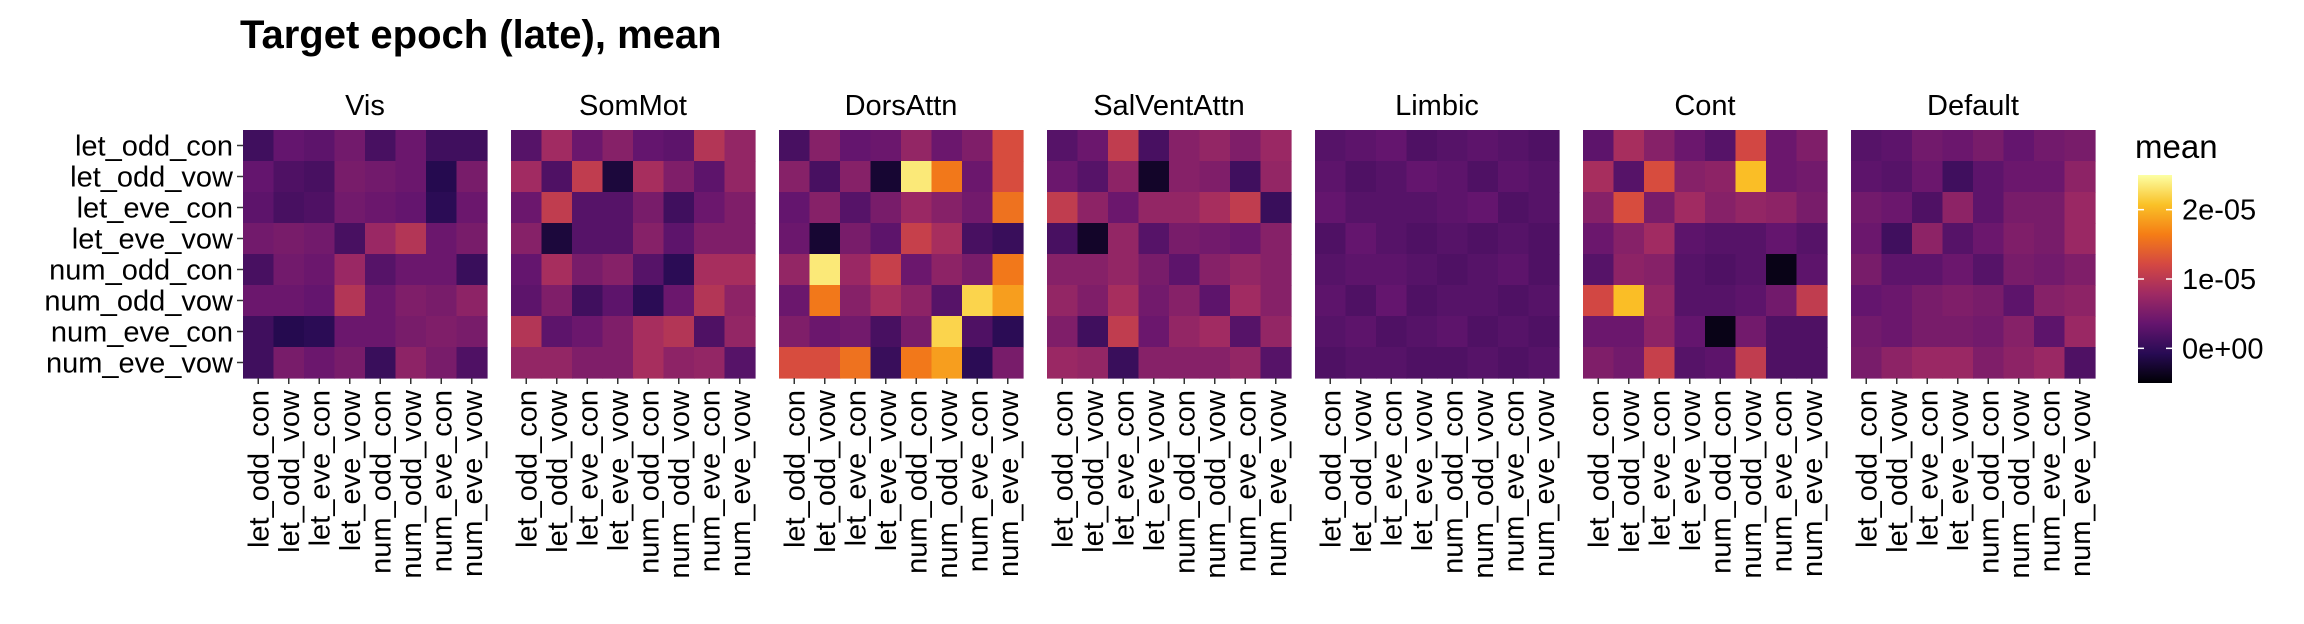 The height and width of the screenshot is (624, 2304). I want to click on x-tick-label: num_odd_con, so click(1453, 482).